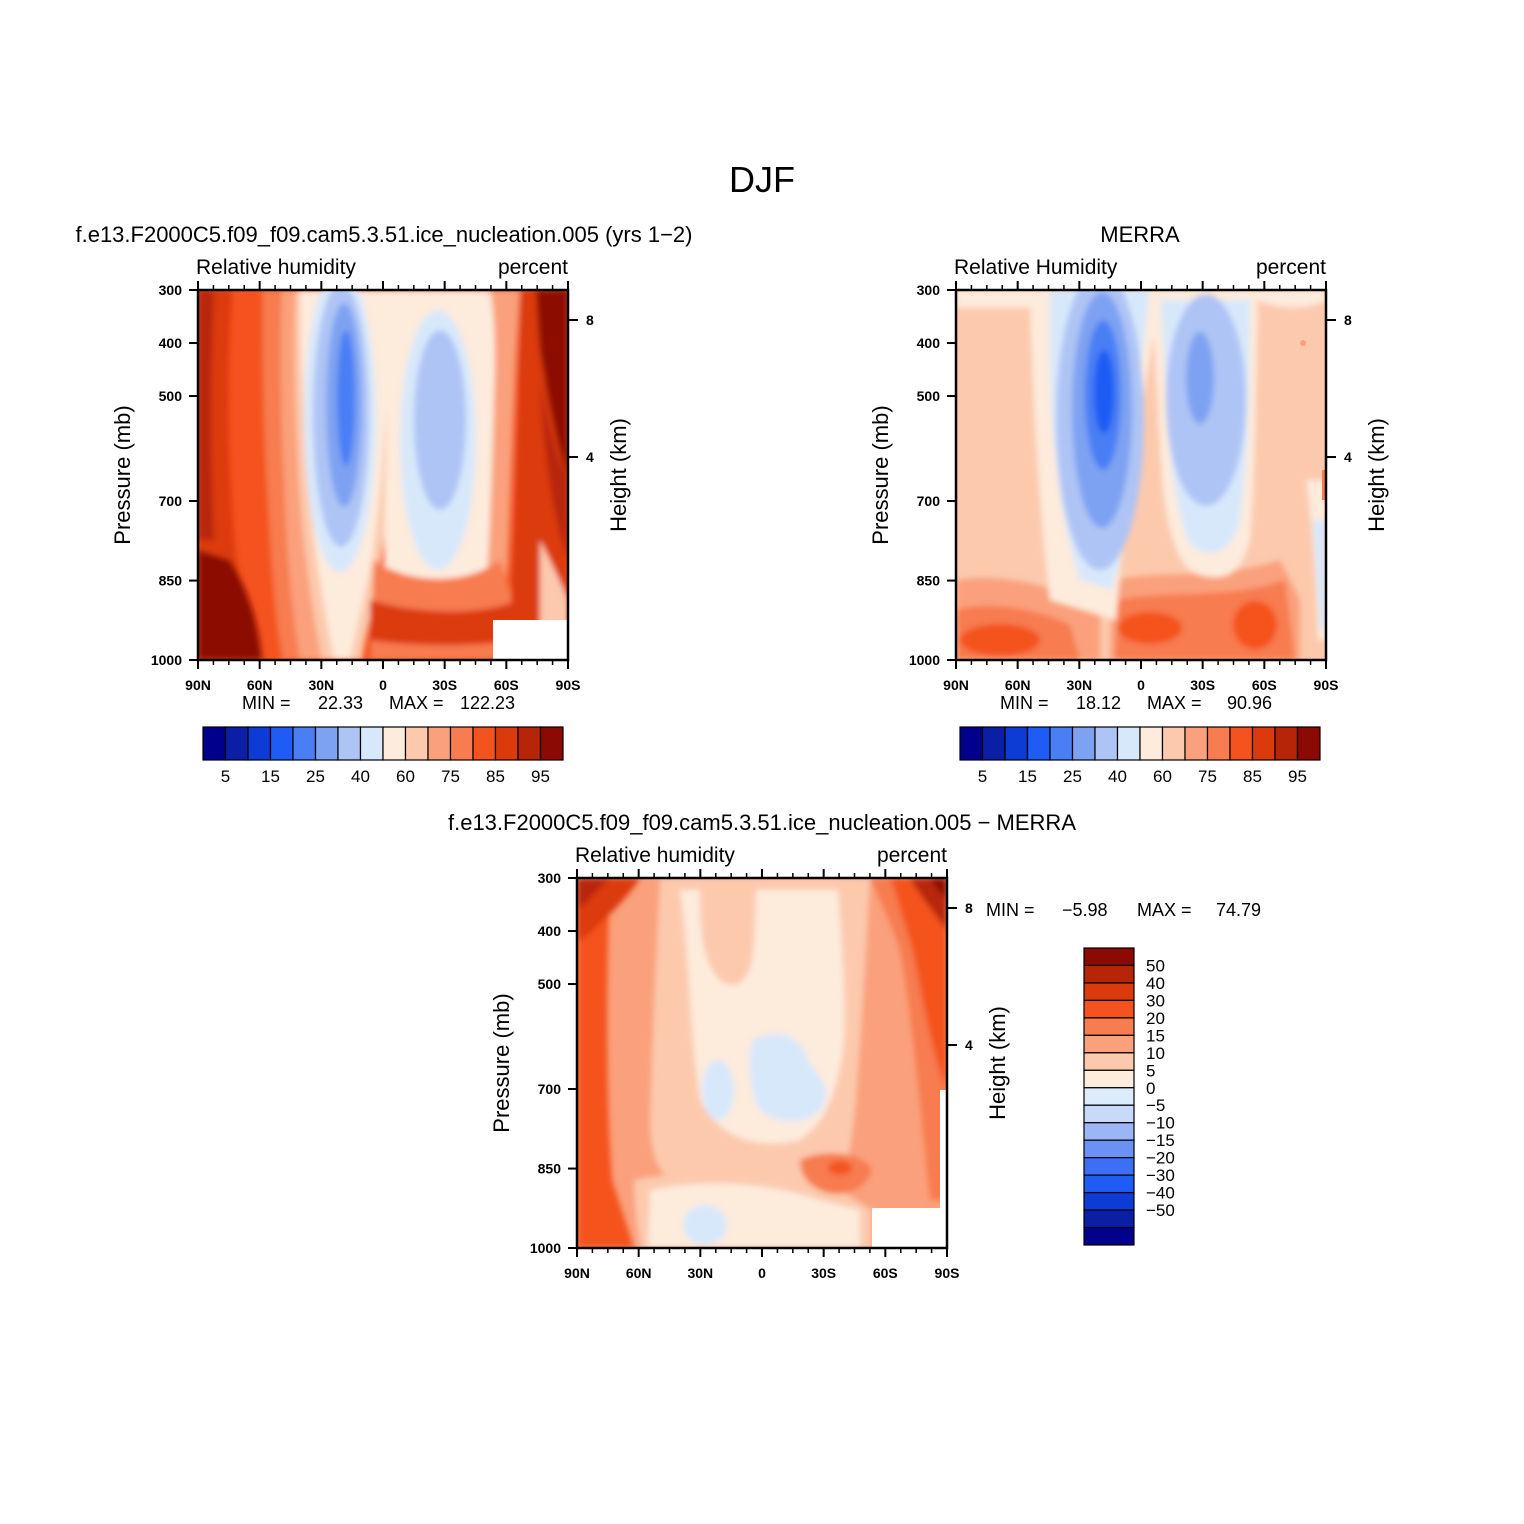 This screenshot has height=1524, width=1524. What do you see at coordinates (340, 703) in the screenshot?
I see `panel-model-min-value: 22.33` at bounding box center [340, 703].